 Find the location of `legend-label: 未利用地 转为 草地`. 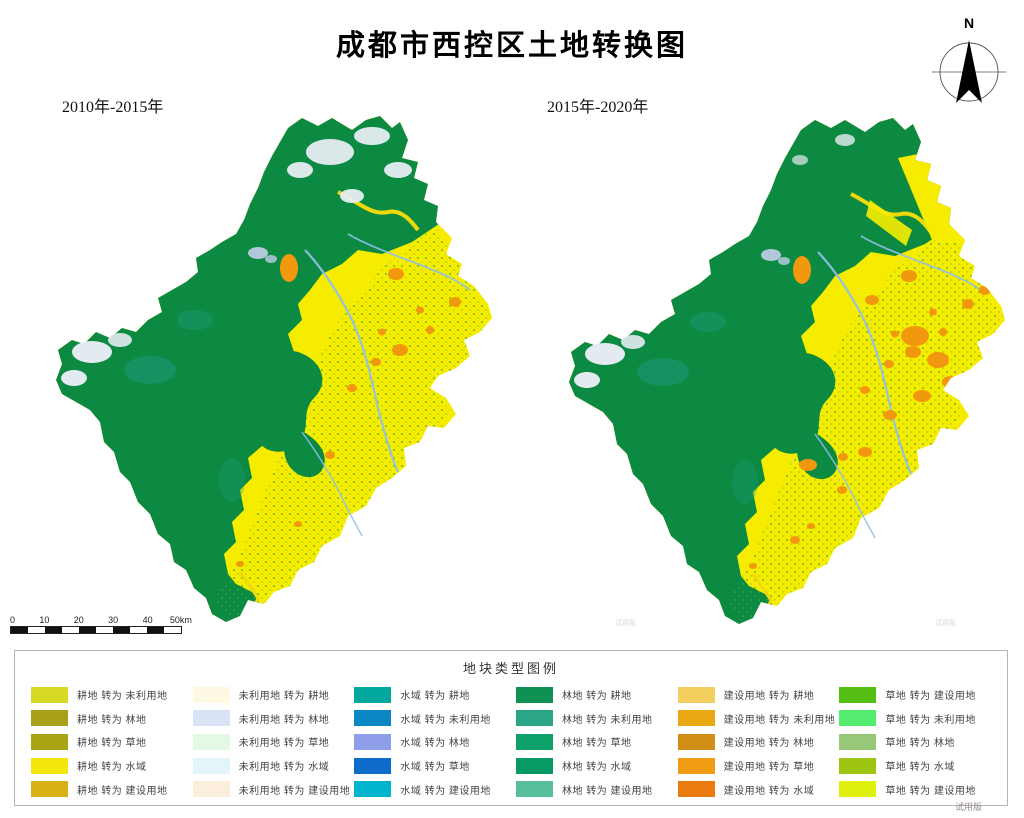

legend-label: 未利用地 转为 草地 is located at coordinates (284, 744).